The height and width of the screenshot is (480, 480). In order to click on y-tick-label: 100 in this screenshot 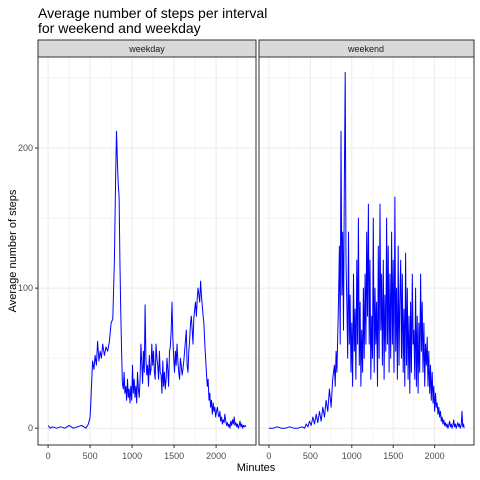, I will do `click(25, 288)`.